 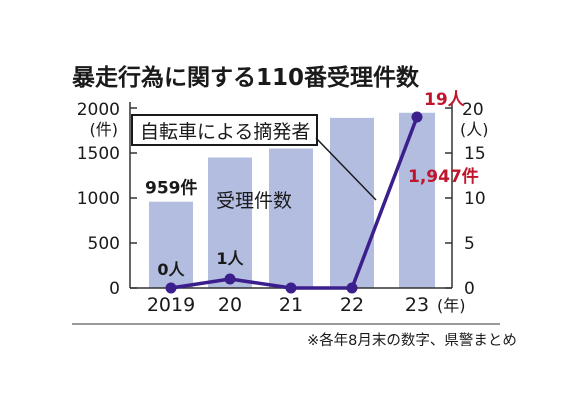 What do you see at coordinates (445, 100) in the screenshot?
I see `line-value-label-highlight: 19人` at bounding box center [445, 100].